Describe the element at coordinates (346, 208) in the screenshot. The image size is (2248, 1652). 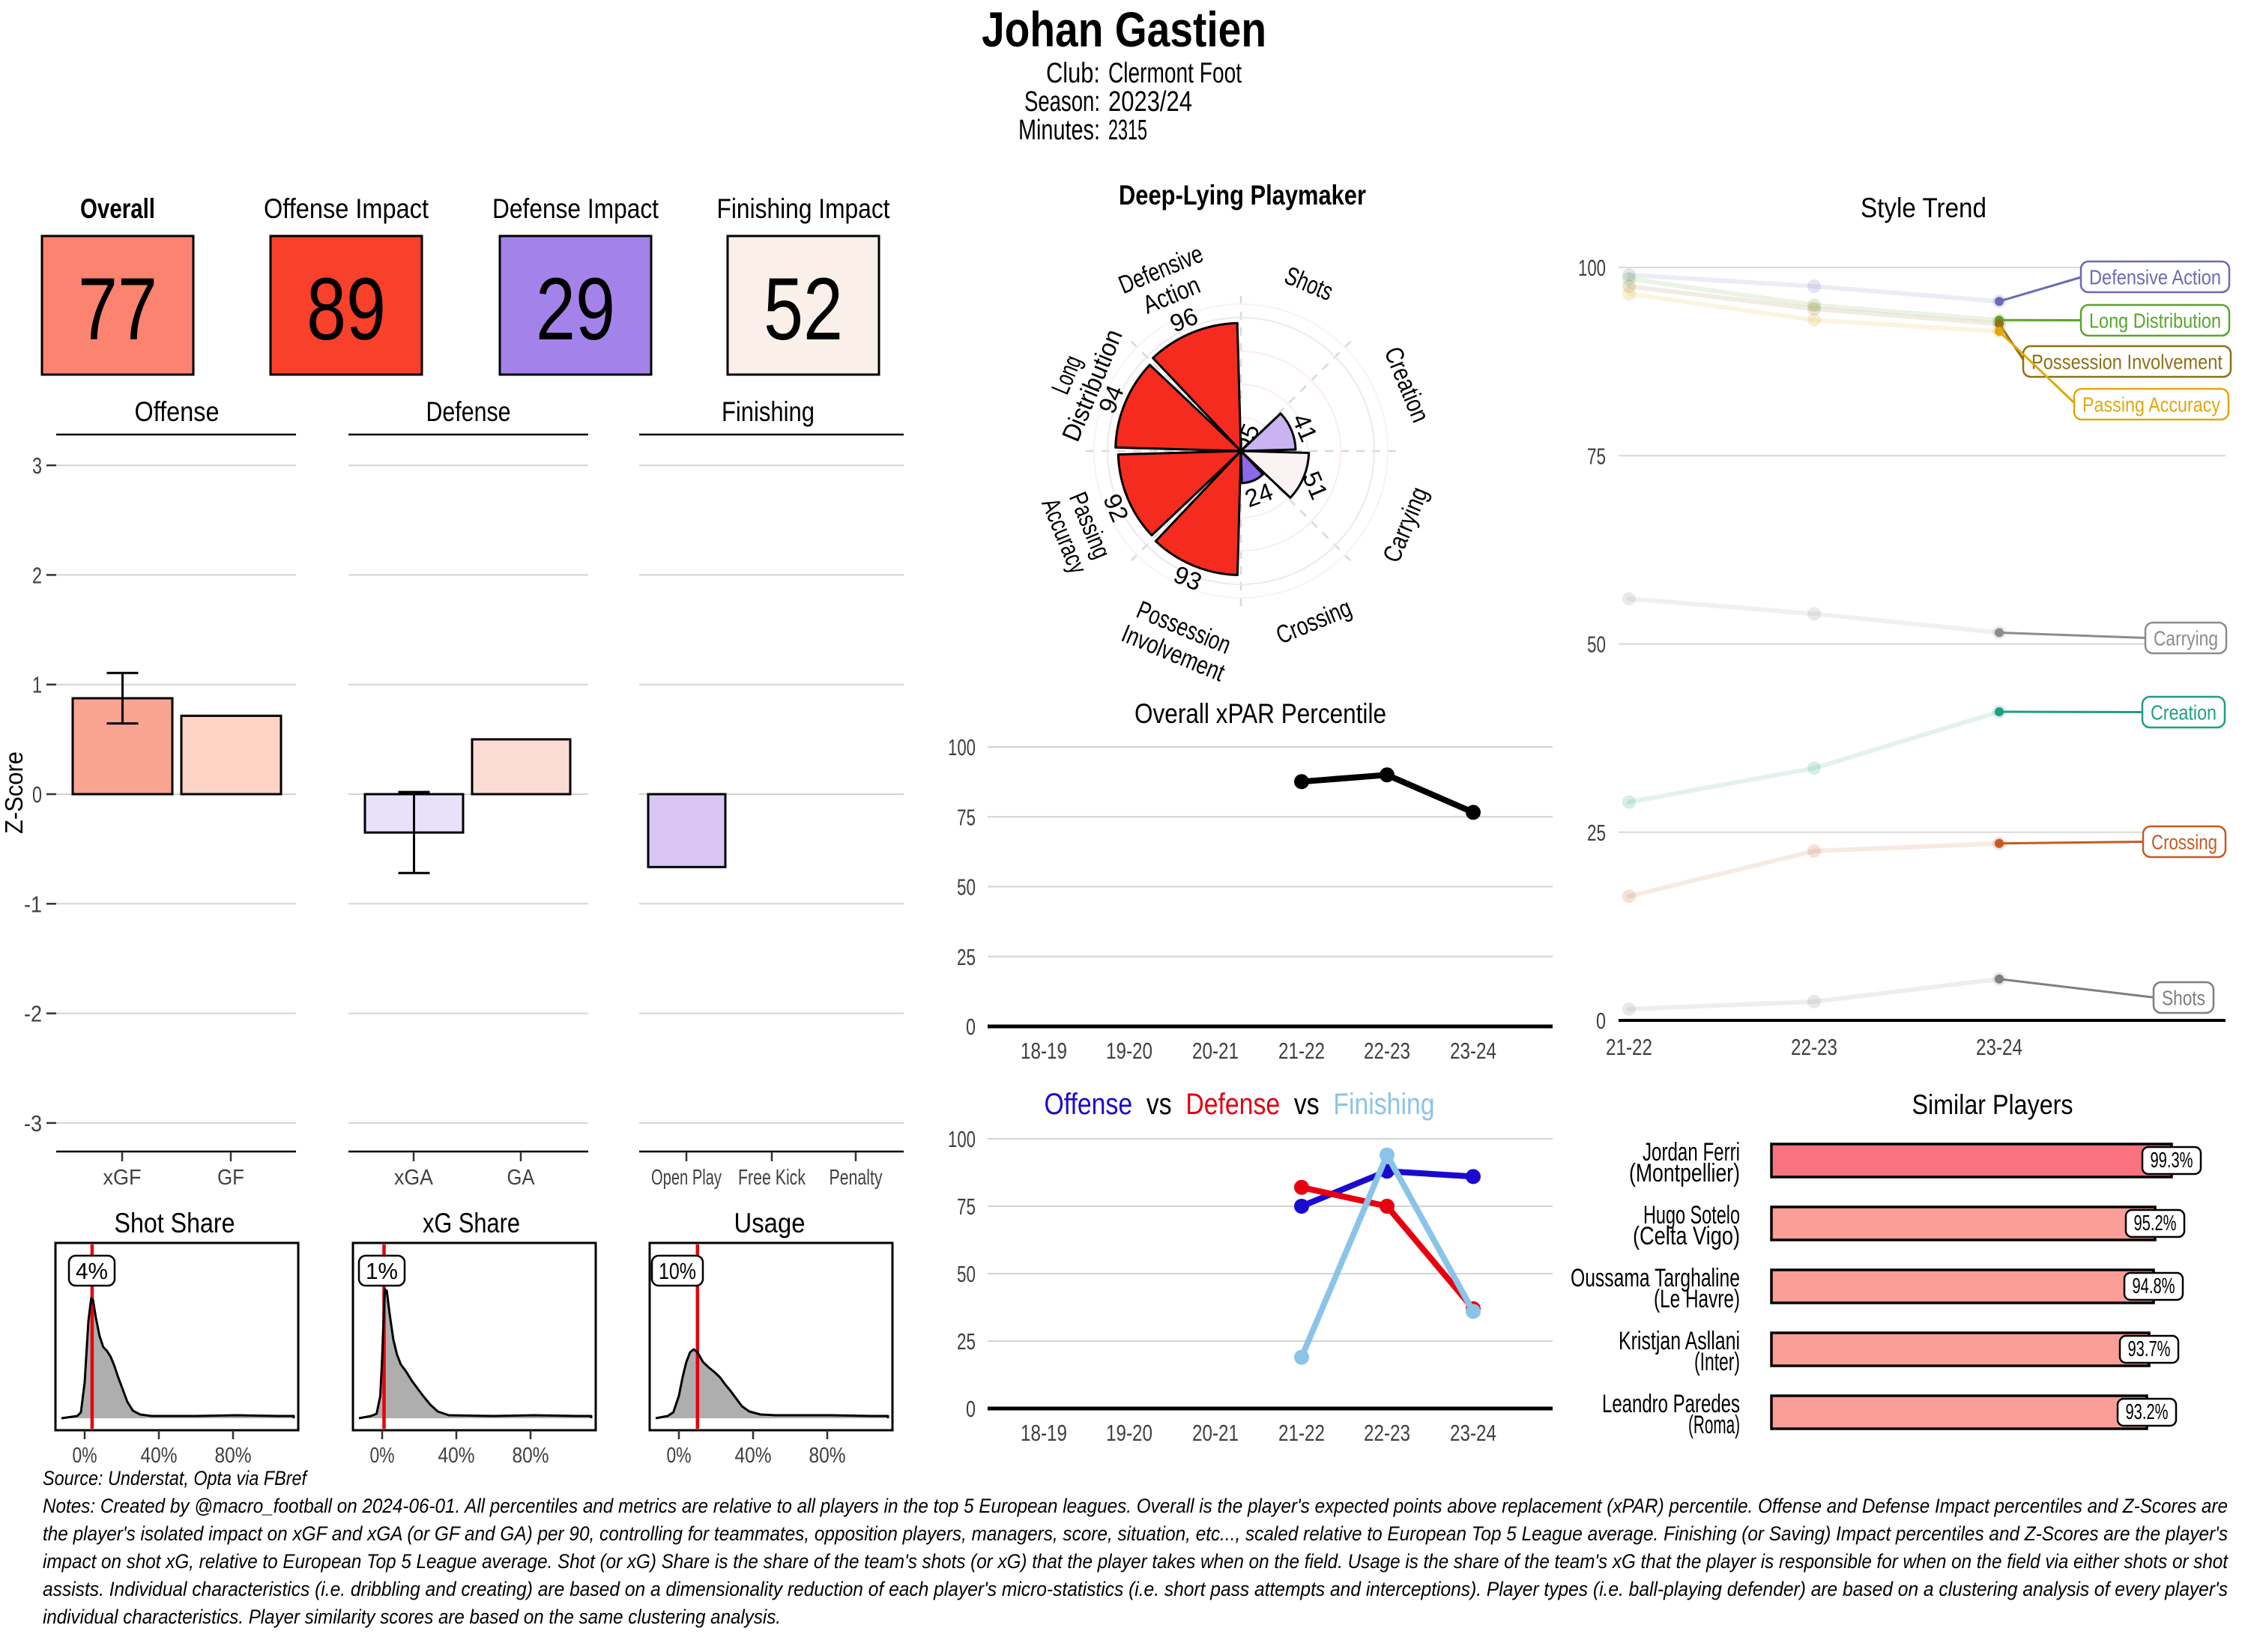
I see `svg-text: Offense Impact` at that location.